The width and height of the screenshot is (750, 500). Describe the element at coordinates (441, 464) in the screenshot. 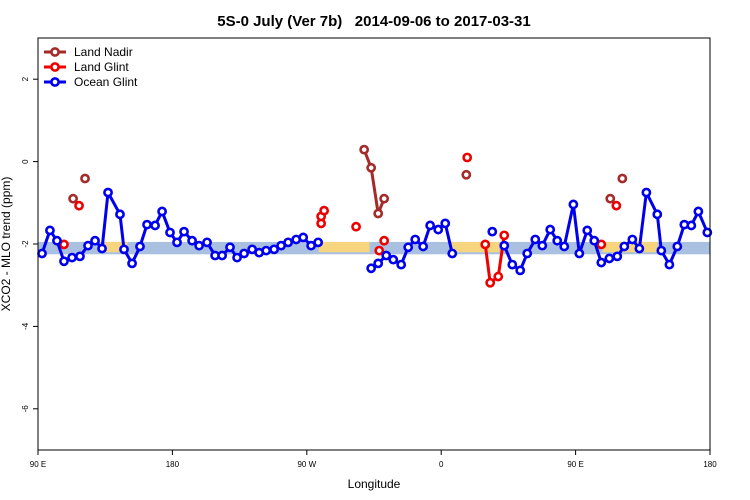

I see `x-tick-label: 0` at that location.